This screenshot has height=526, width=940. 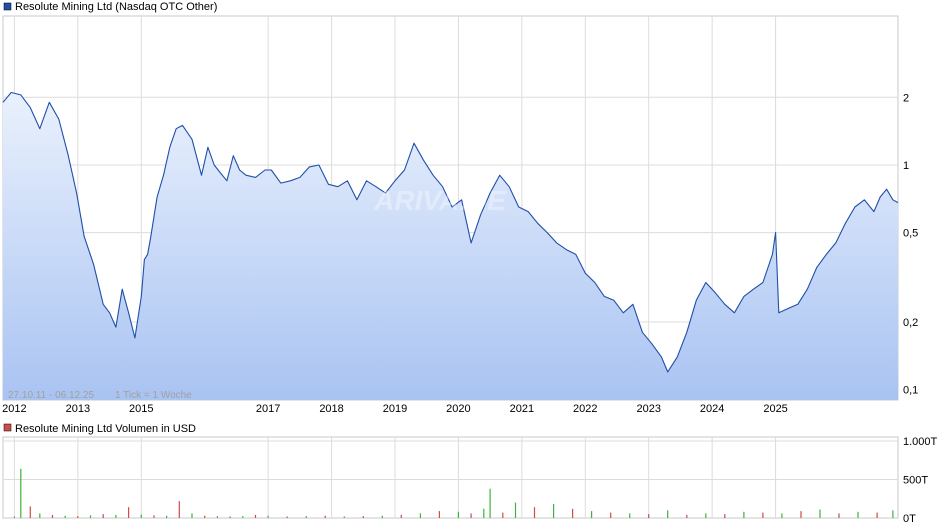 What do you see at coordinates (920, 442) in the screenshot?
I see `volume-y-tick-label: 1.000T` at bounding box center [920, 442].